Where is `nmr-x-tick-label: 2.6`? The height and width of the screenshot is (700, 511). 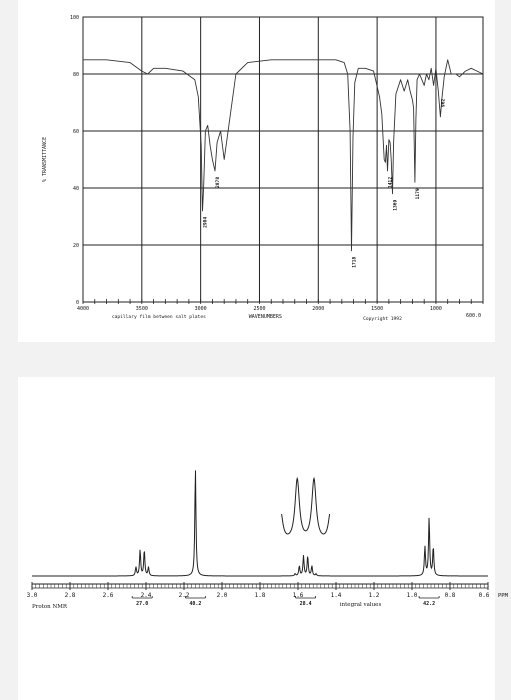 nmr-x-tick-label: 2.6 is located at coordinates (108, 595).